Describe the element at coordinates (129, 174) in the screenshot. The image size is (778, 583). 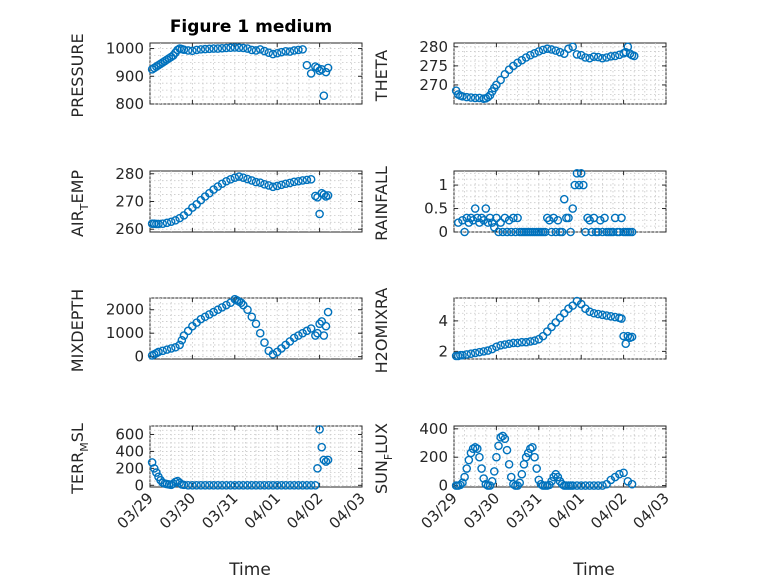
I see `ytick-label: 280` at that location.